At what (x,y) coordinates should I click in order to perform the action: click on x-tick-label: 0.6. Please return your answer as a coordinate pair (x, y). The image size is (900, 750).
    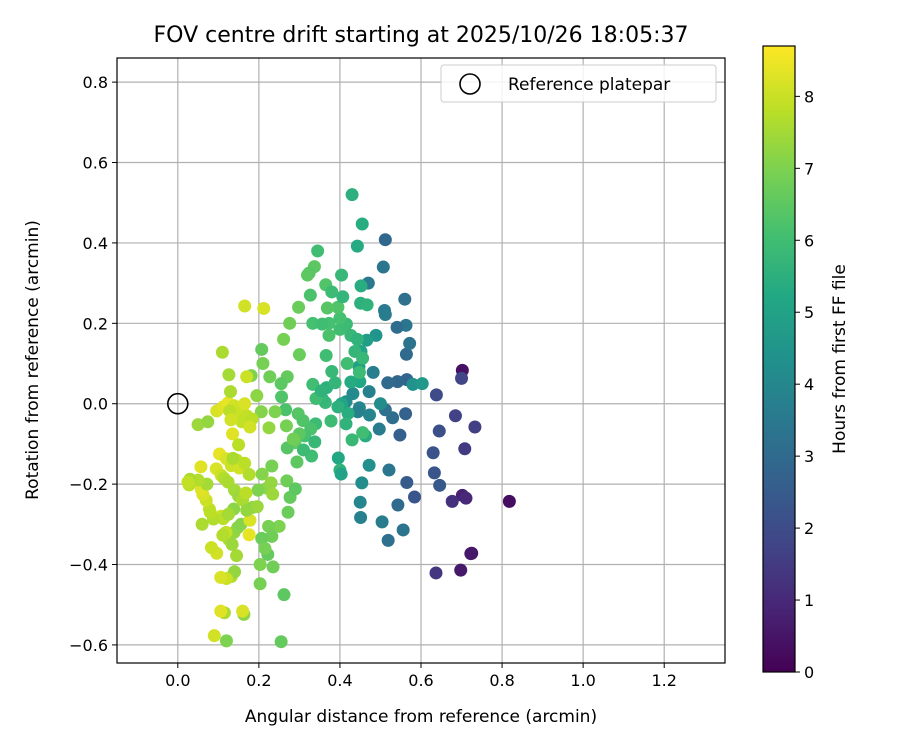
    Looking at the image, I should click on (420, 680).